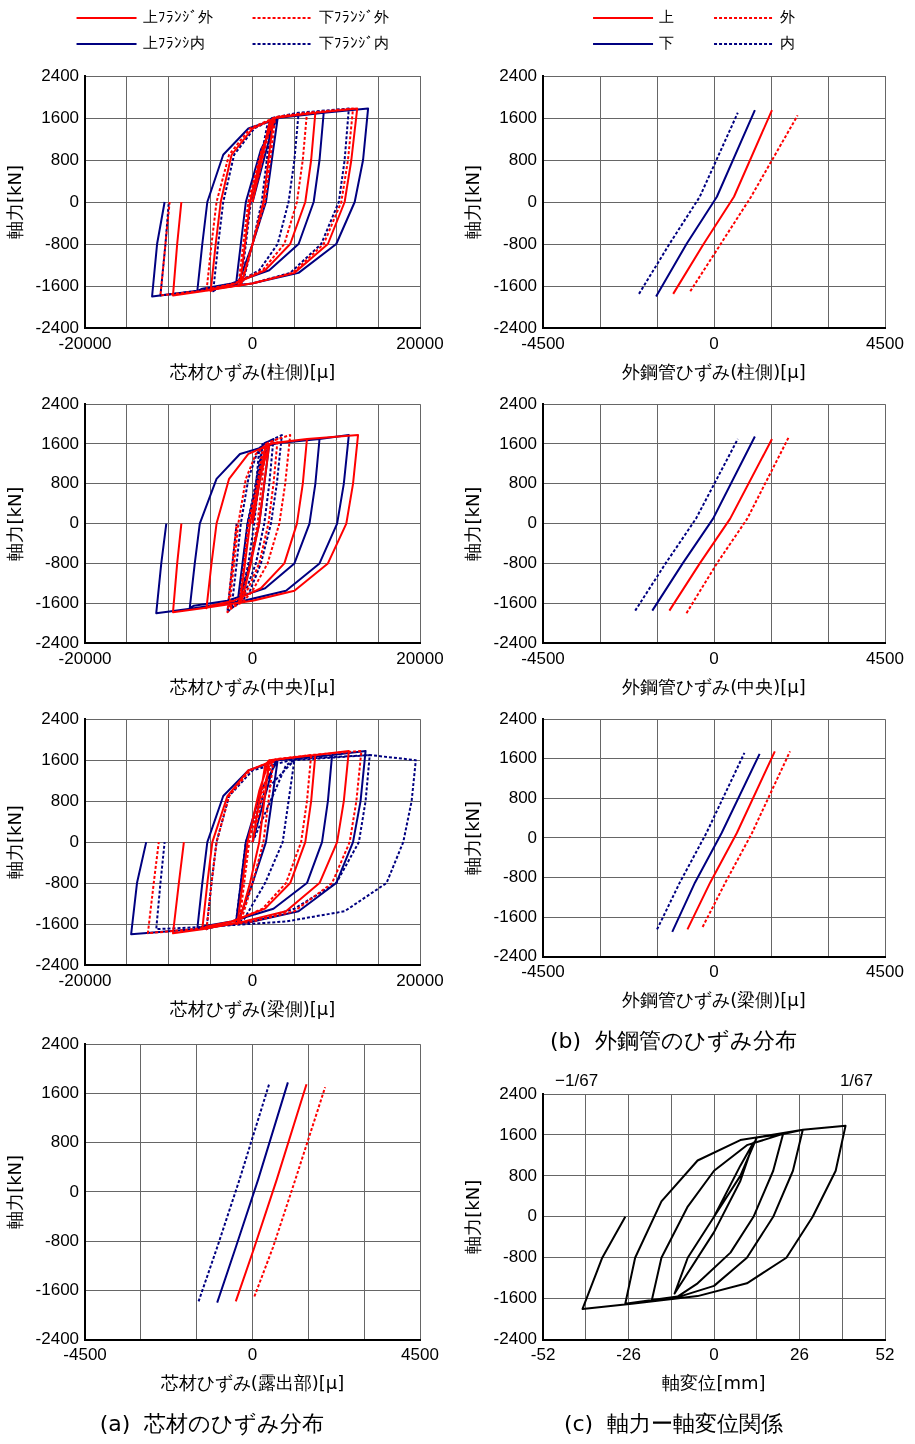 This screenshot has height=1444, width=915. What do you see at coordinates (212, 1423) in the screenshot?
I see `text: (a) 芯材のひずみ分布` at bounding box center [212, 1423].